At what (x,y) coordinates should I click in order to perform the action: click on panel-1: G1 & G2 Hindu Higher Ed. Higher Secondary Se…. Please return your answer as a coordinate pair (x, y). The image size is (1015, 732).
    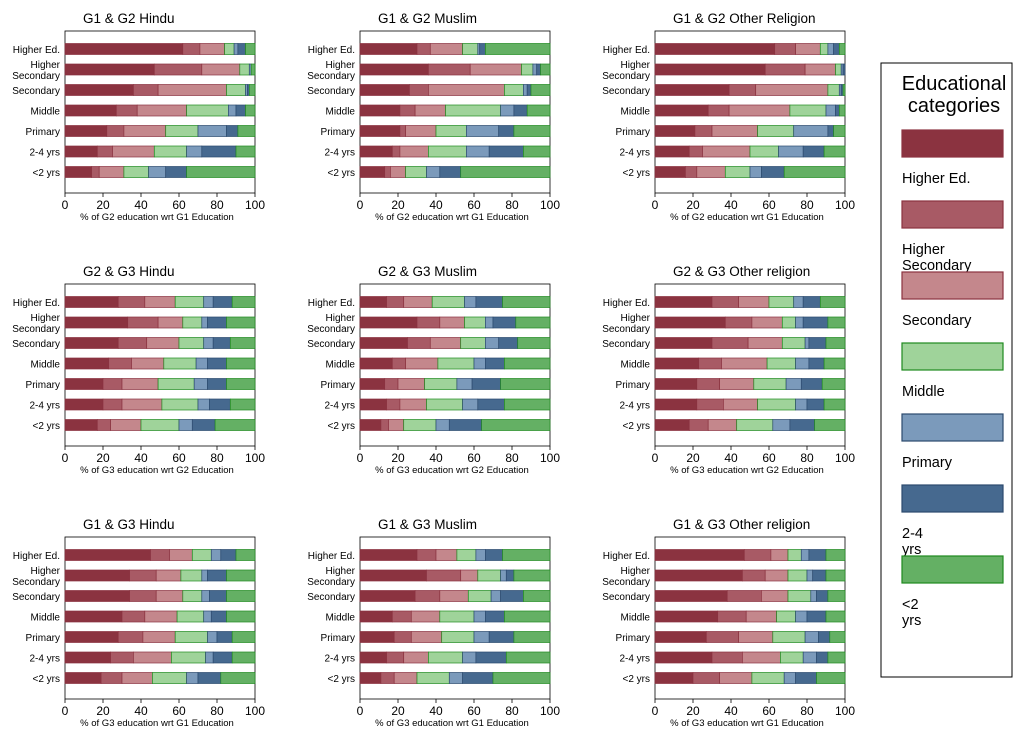
    Looking at the image, I should click on (138, 117).